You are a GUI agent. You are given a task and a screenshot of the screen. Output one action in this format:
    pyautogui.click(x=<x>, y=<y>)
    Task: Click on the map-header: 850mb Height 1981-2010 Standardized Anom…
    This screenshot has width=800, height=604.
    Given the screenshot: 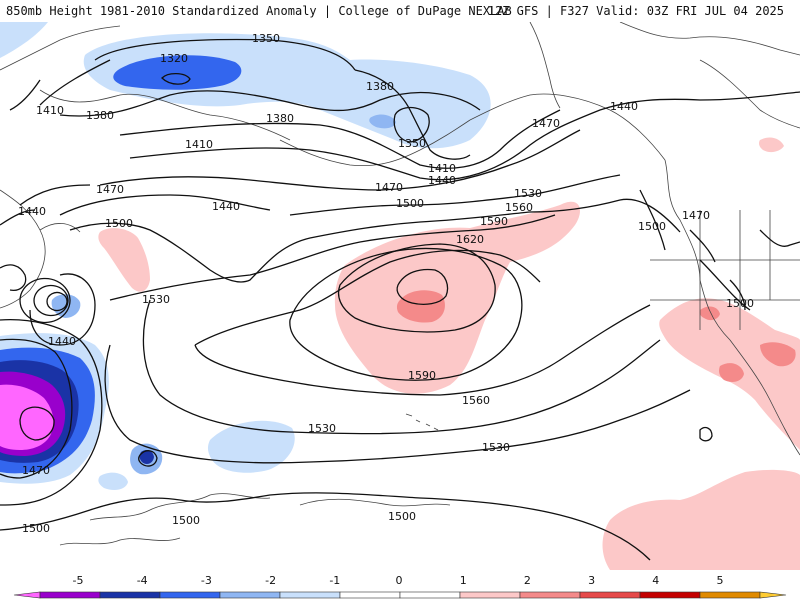 What is the action you would take?
    pyautogui.click(x=400, y=11)
    